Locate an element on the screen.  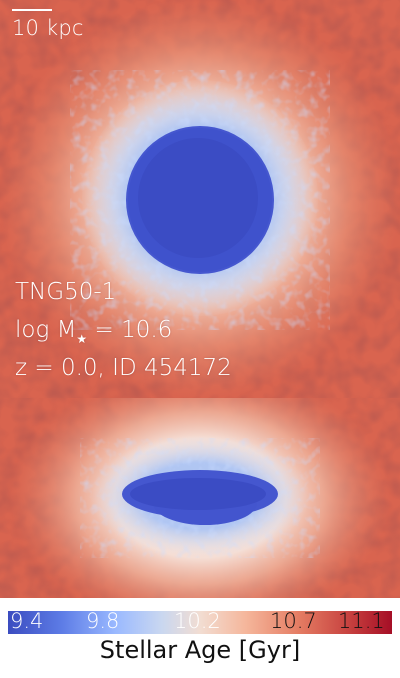
colorbar-tick: 9.4 is located at coordinates (27, 621).